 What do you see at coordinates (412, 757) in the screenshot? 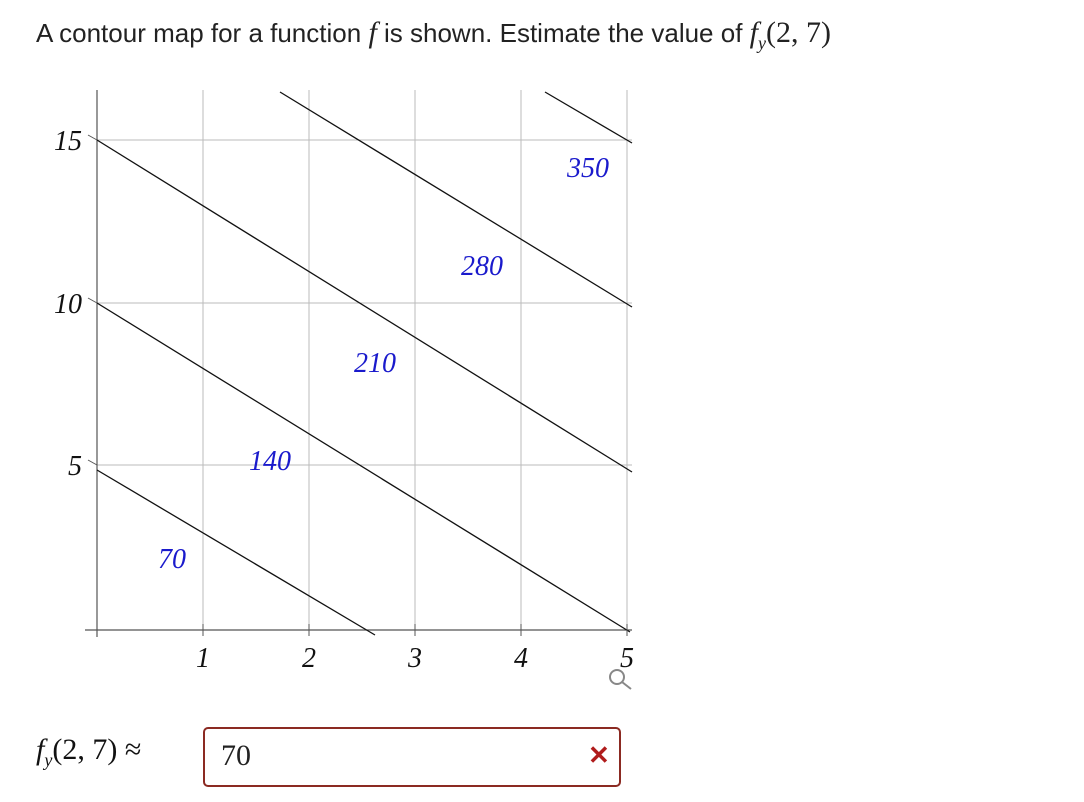
I see `answer-input: 70` at bounding box center [412, 757].